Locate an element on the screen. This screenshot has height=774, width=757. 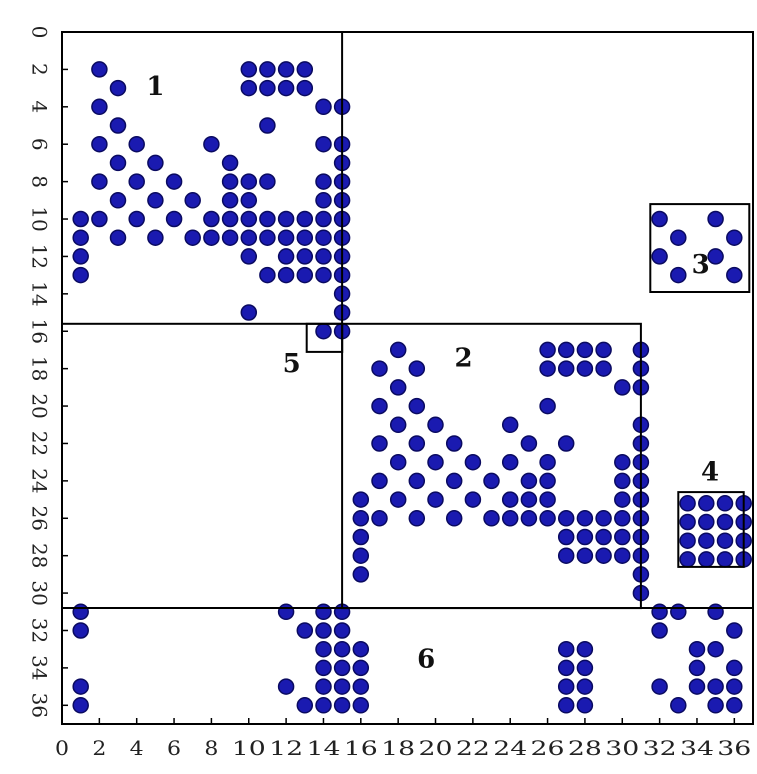
x-tick-label: 36 is located at coordinates (734, 748).